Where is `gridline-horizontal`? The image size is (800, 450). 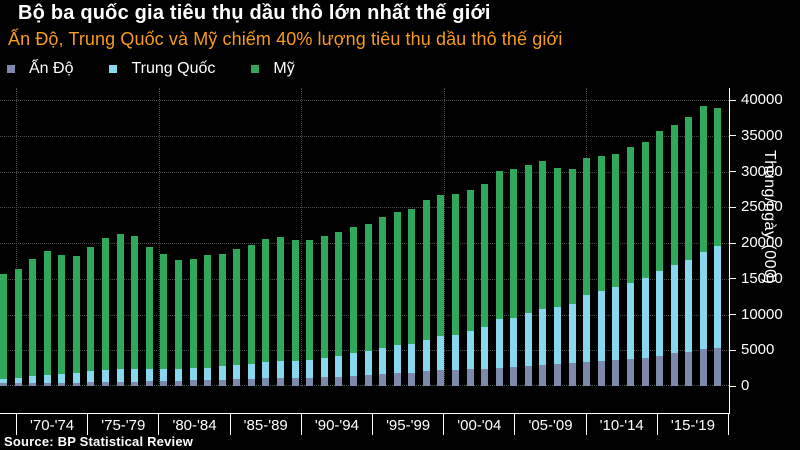 gridline-horizontal is located at coordinates (364, 208).